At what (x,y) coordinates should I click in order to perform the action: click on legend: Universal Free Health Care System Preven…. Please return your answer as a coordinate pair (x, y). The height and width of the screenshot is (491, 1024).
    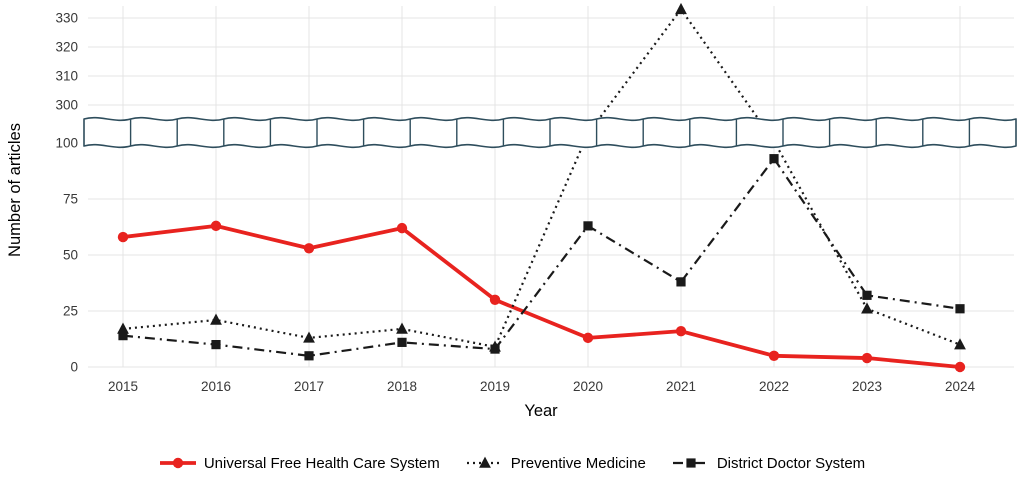
    Looking at the image, I should click on (512, 463).